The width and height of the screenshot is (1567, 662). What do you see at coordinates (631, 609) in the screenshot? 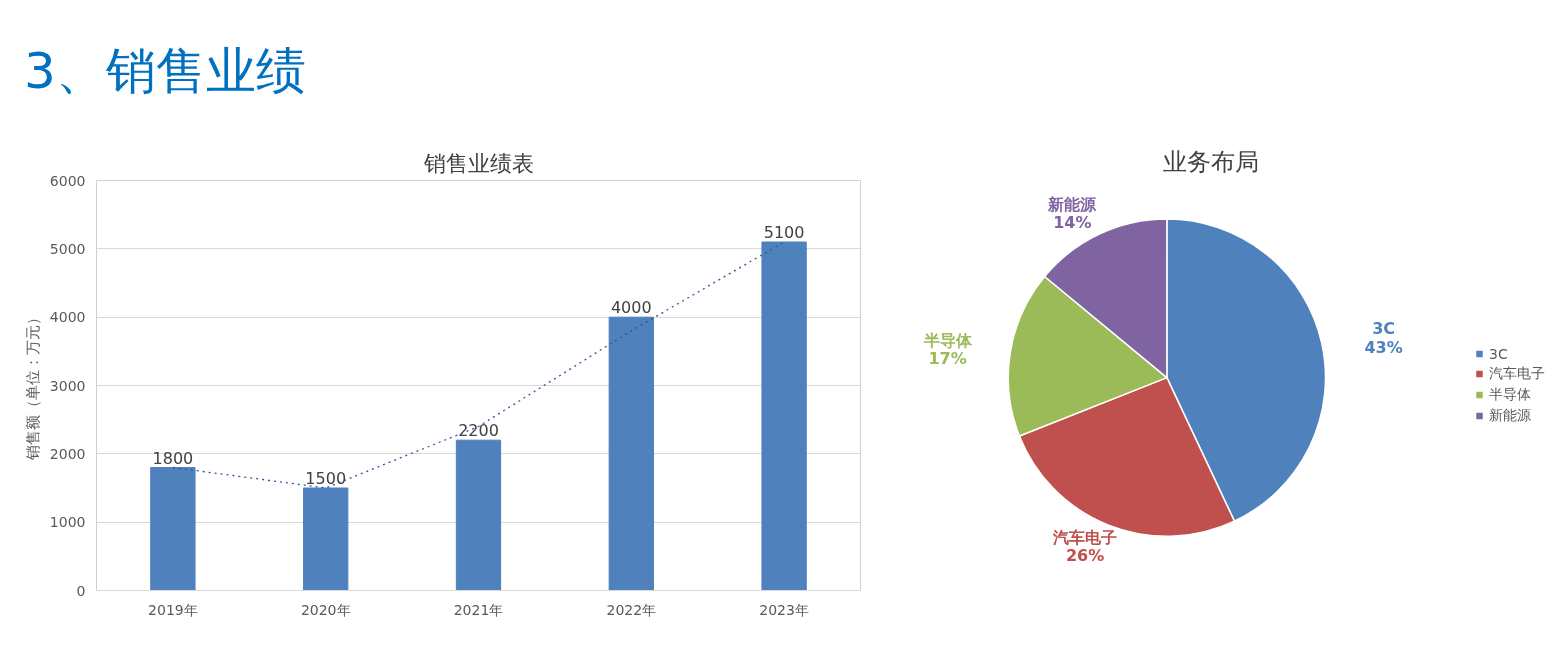
I see `x-tick-label: 2022年` at bounding box center [631, 609].